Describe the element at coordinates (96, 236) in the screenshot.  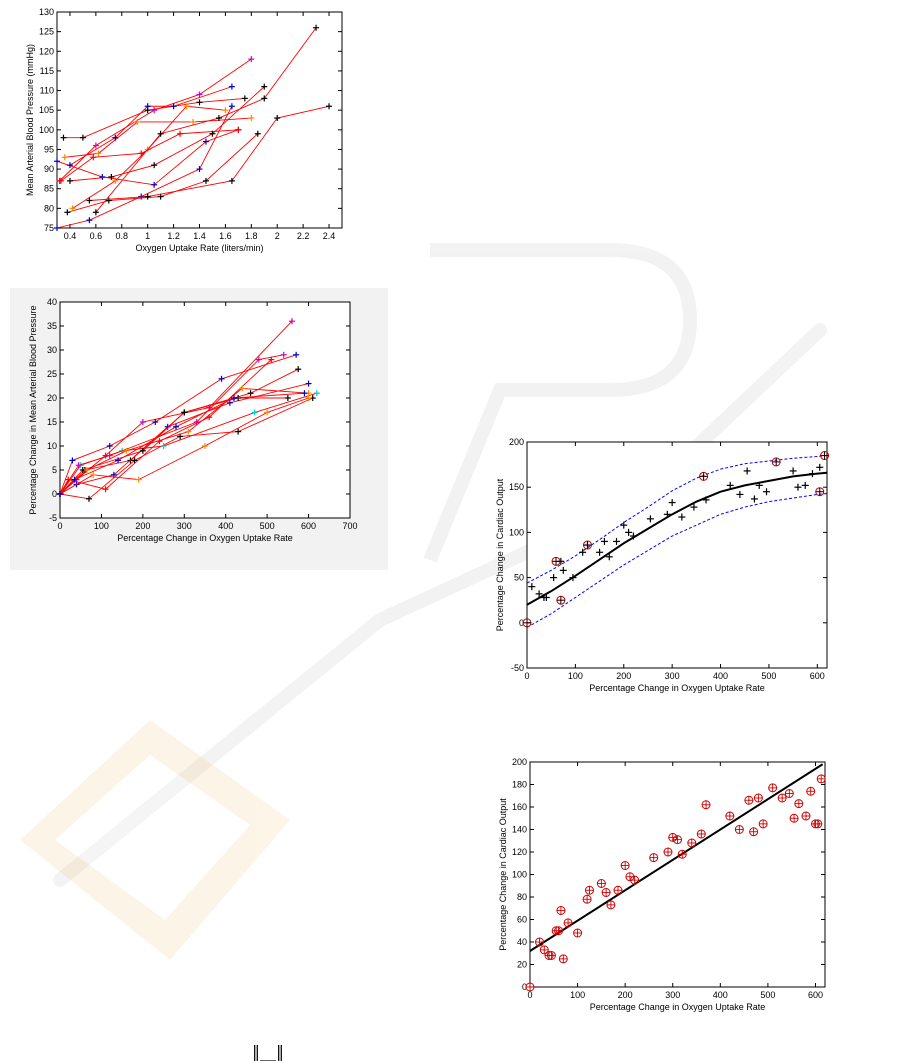
I see `c1-xtick-label: 0.6` at that location.